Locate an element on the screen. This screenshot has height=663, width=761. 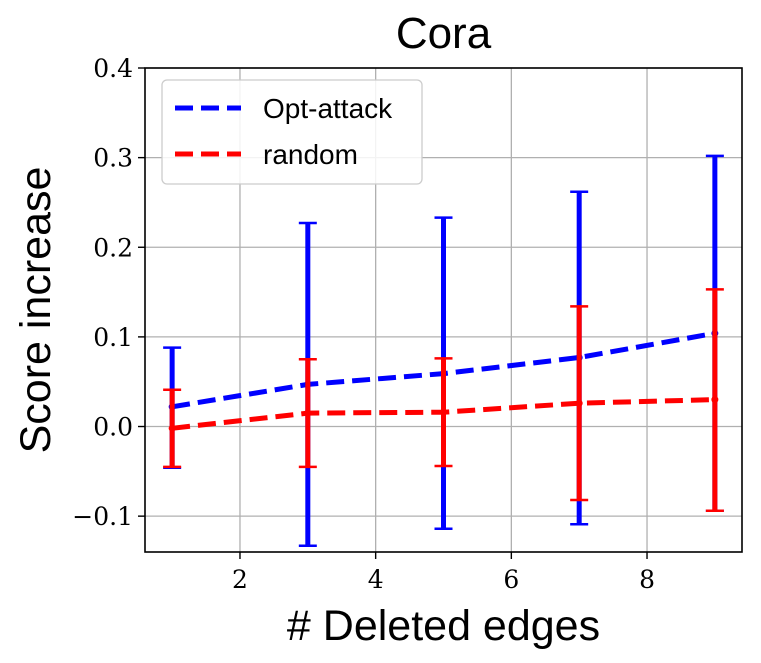
legend-label: Opt-attack is located at coordinates (328, 108).